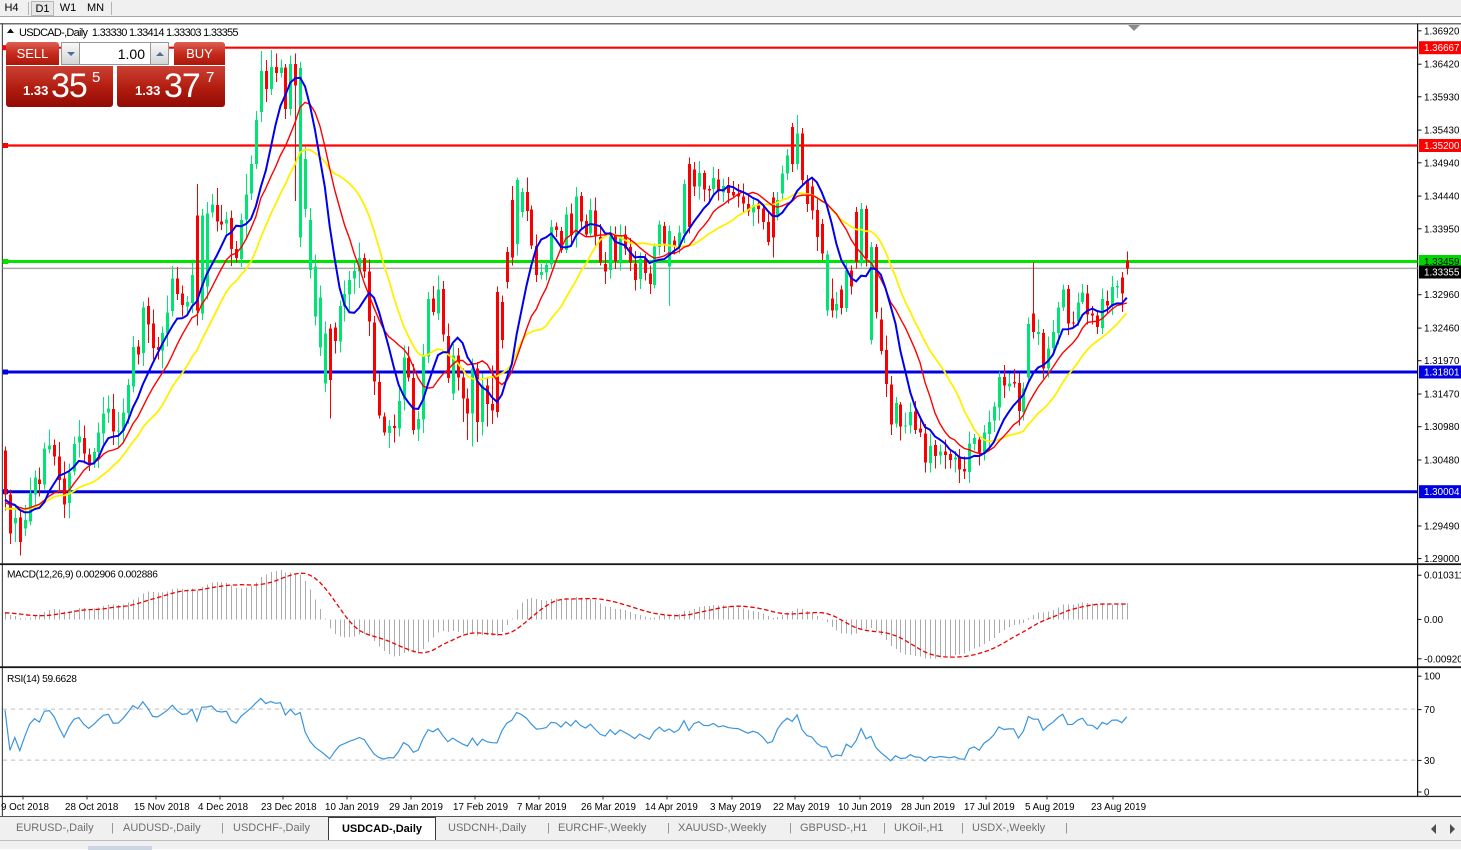  What do you see at coordinates (416, 807) in the screenshot?
I see `svg-text: 29 Jan 2019` at bounding box center [416, 807].